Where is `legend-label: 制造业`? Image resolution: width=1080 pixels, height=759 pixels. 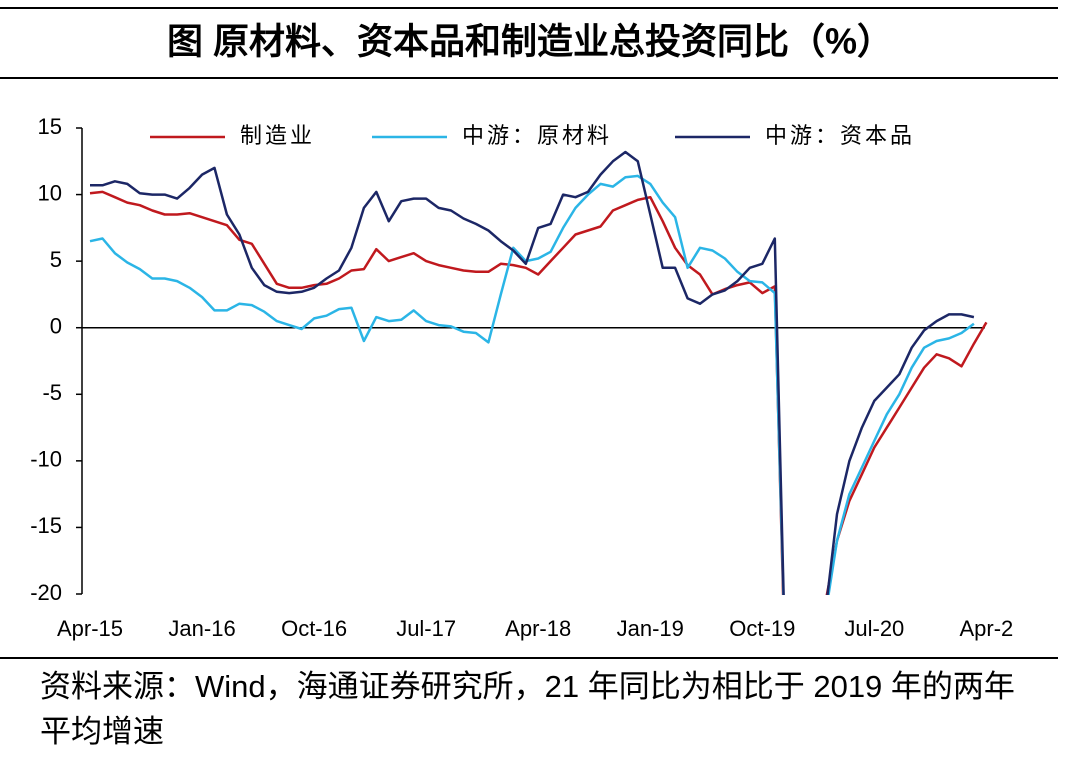
legend-label: 制造业 is located at coordinates (277, 135).